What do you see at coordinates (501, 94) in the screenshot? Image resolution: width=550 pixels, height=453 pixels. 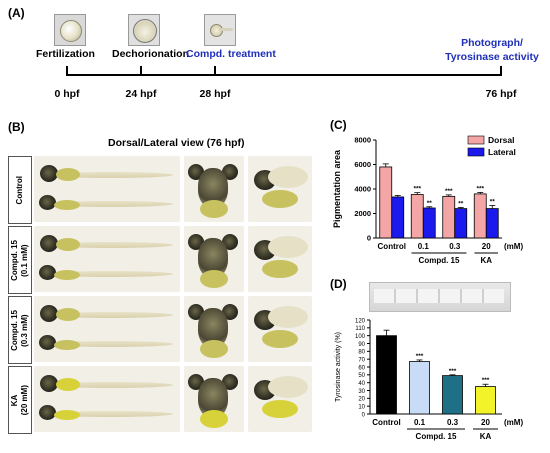 I see `time-76hpf: 76 hpf` at bounding box center [501, 94].